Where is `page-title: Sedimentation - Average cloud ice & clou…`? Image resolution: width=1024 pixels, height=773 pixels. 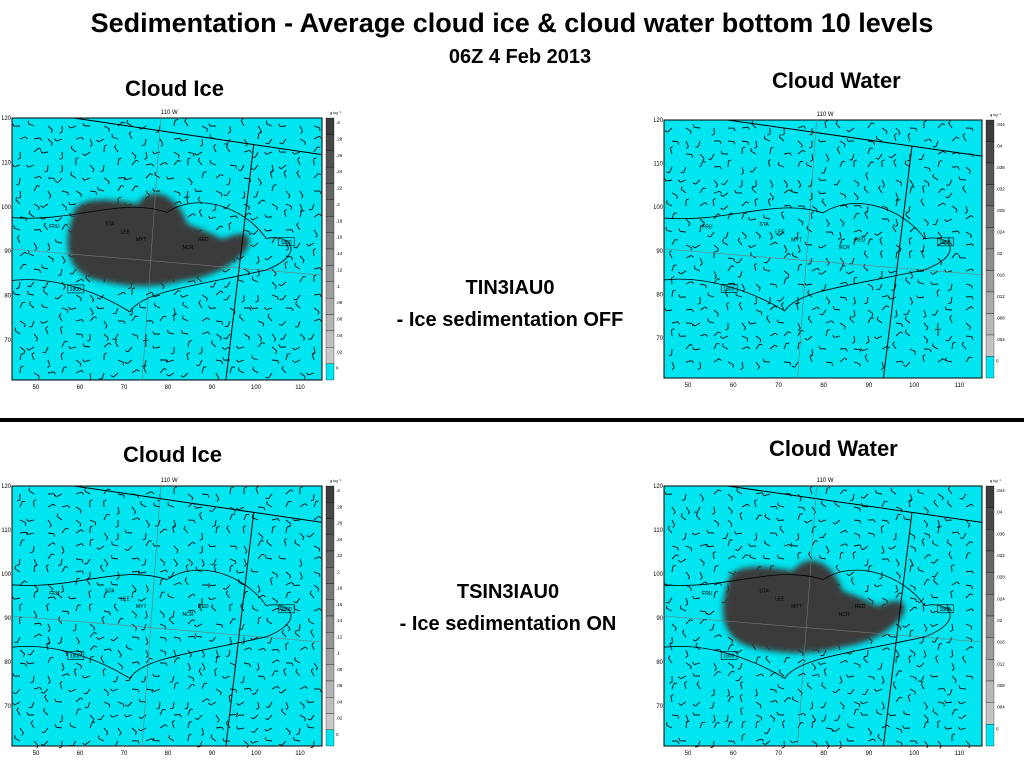
page-title: Sedimentation - Average cloud ice & clou… is located at coordinates (512, 23).